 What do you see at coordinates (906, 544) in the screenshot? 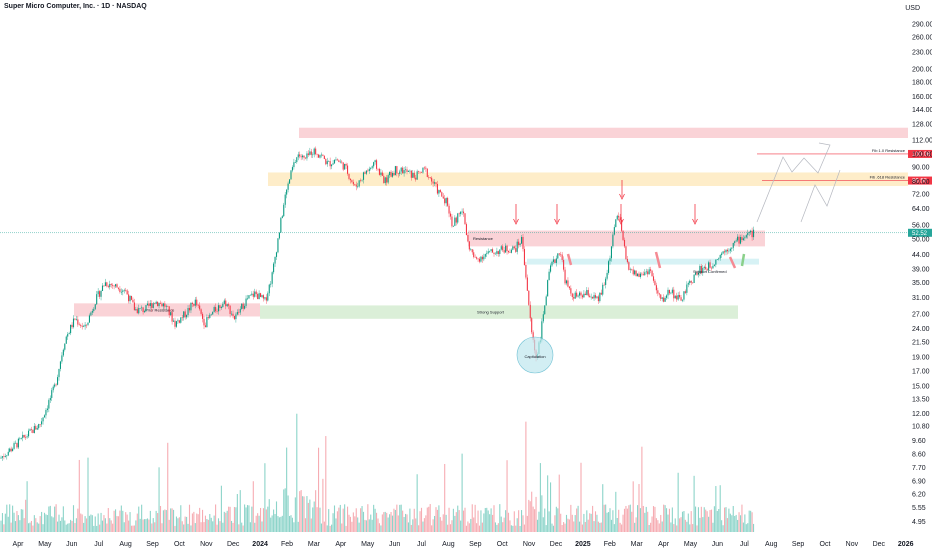
I see `x-tick-label: 2026` at bounding box center [906, 544].